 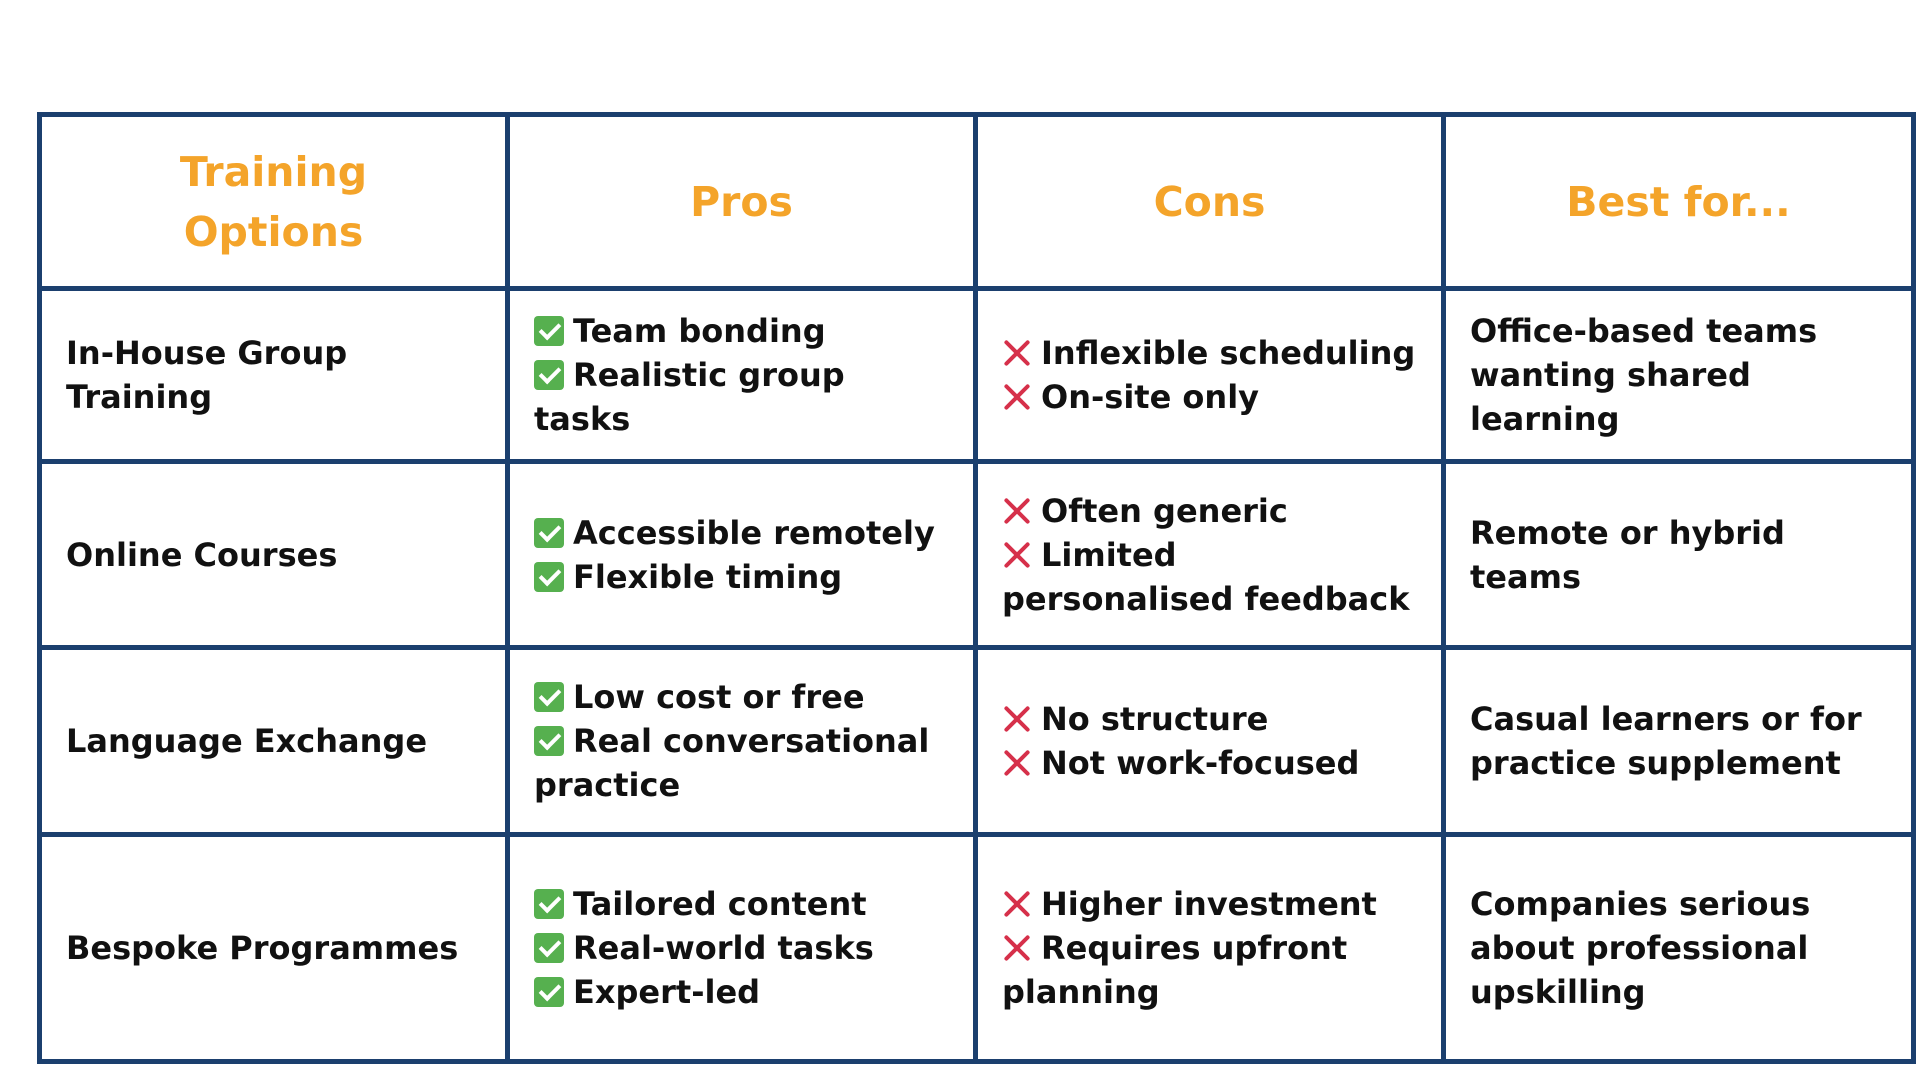 I want to click on con-item: Inflexible scheduling, so click(x=1209, y=353).